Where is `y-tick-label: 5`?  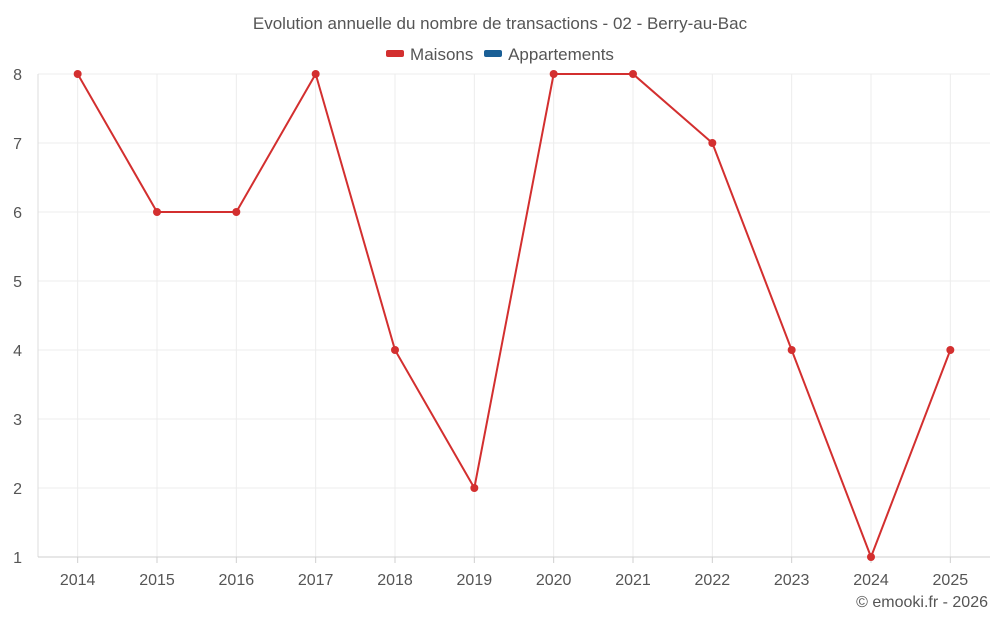
y-tick-label: 5 is located at coordinates (17, 282).